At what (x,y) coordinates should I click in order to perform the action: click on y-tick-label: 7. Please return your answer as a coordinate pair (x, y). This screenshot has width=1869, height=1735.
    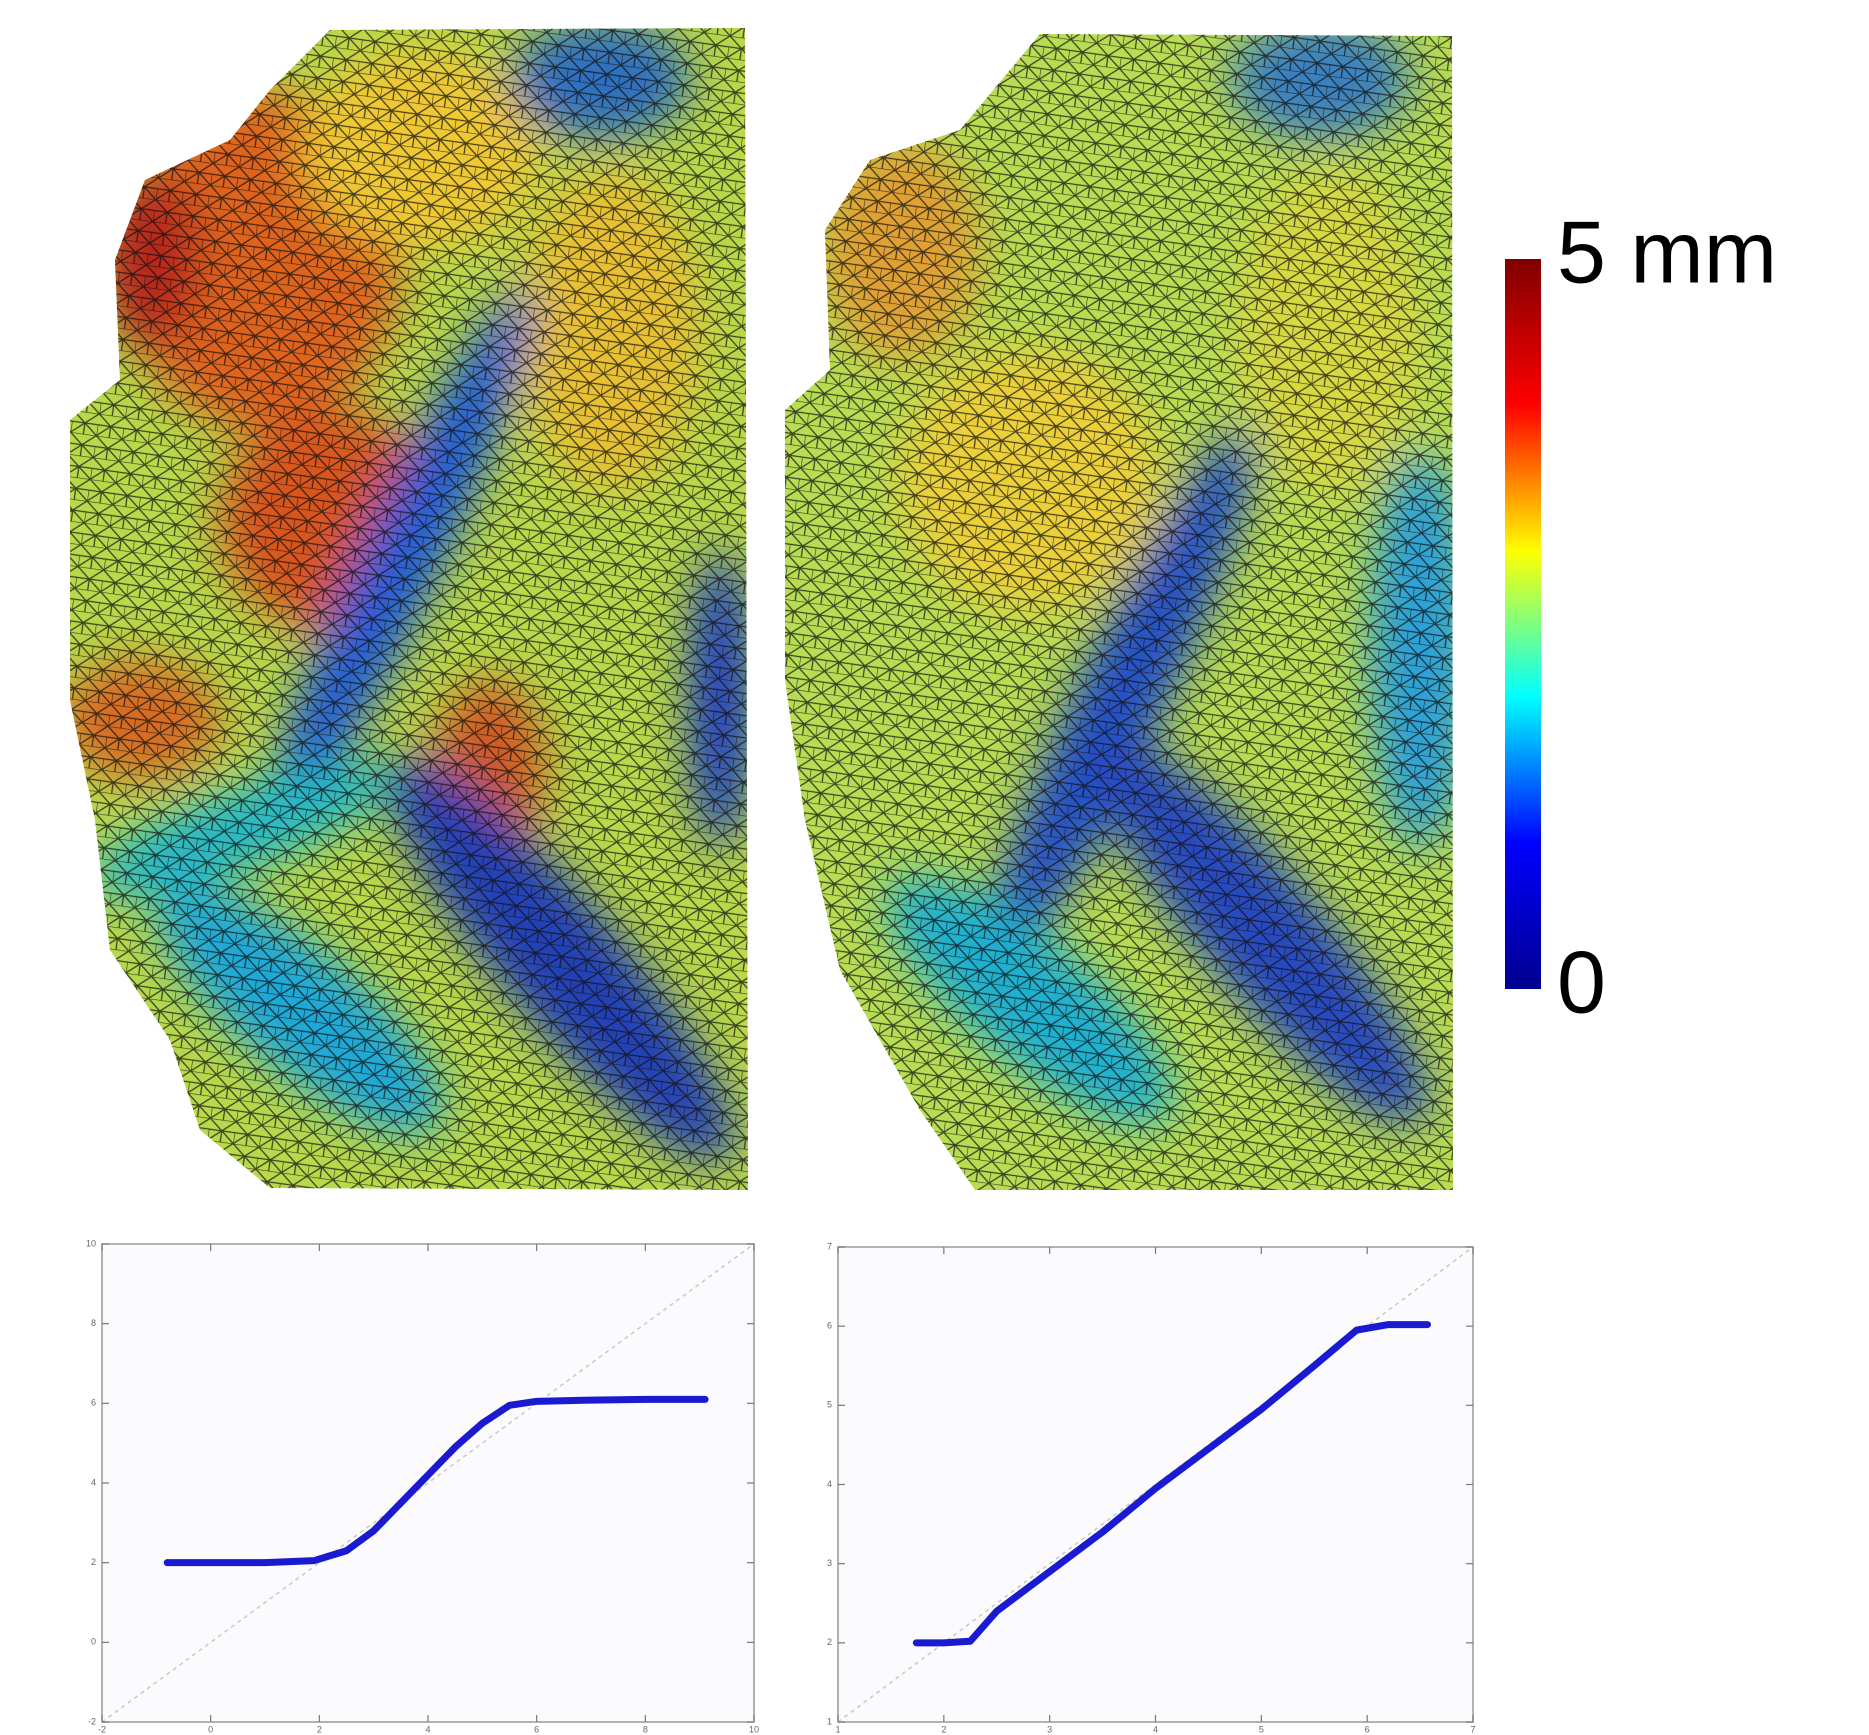
    Looking at the image, I should click on (829, 1246).